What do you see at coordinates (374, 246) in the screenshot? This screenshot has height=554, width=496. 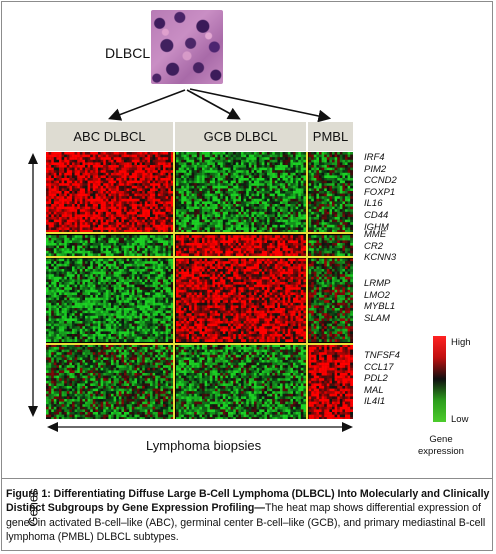 I see `gene-label: CR2` at bounding box center [374, 246].